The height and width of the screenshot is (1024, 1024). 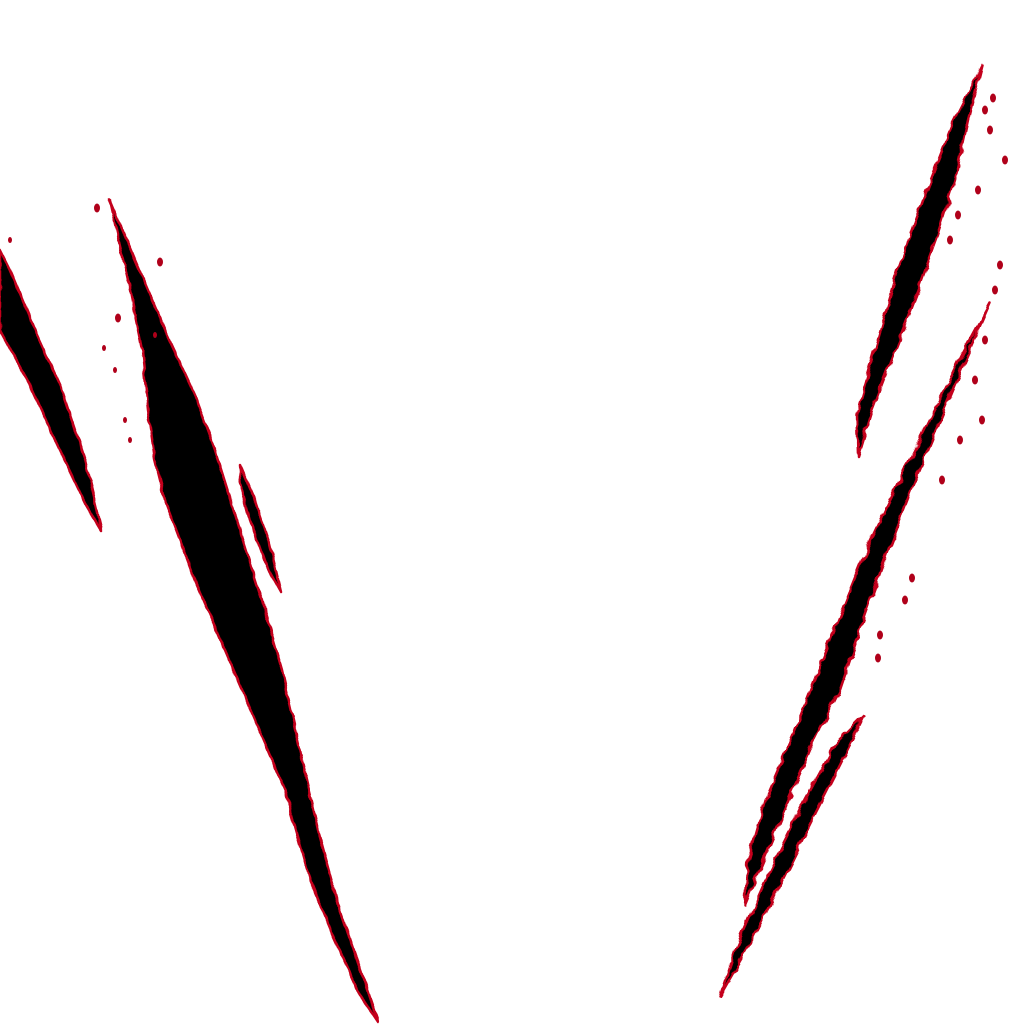 I want to click on scratch-right-main, so click(x=867, y=604).